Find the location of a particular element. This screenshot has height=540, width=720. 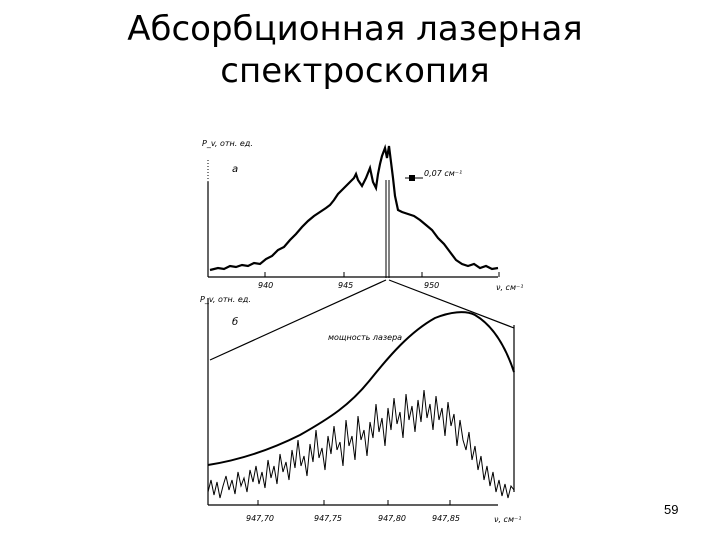

panel-b-y-label: P_v, отн. ед. is located at coordinates (225, 299).